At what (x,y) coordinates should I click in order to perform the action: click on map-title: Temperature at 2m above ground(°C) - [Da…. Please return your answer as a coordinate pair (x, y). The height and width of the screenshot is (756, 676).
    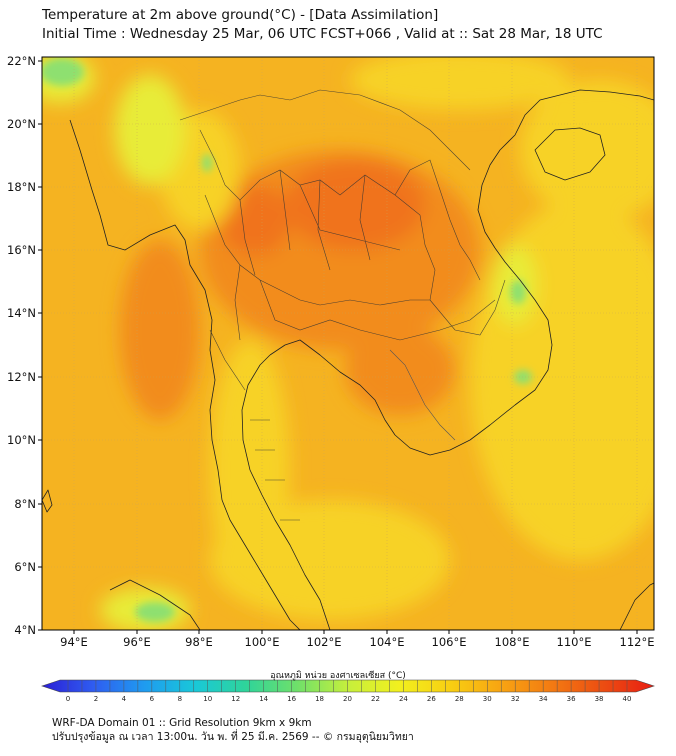
    Looking at the image, I should click on (240, 15).